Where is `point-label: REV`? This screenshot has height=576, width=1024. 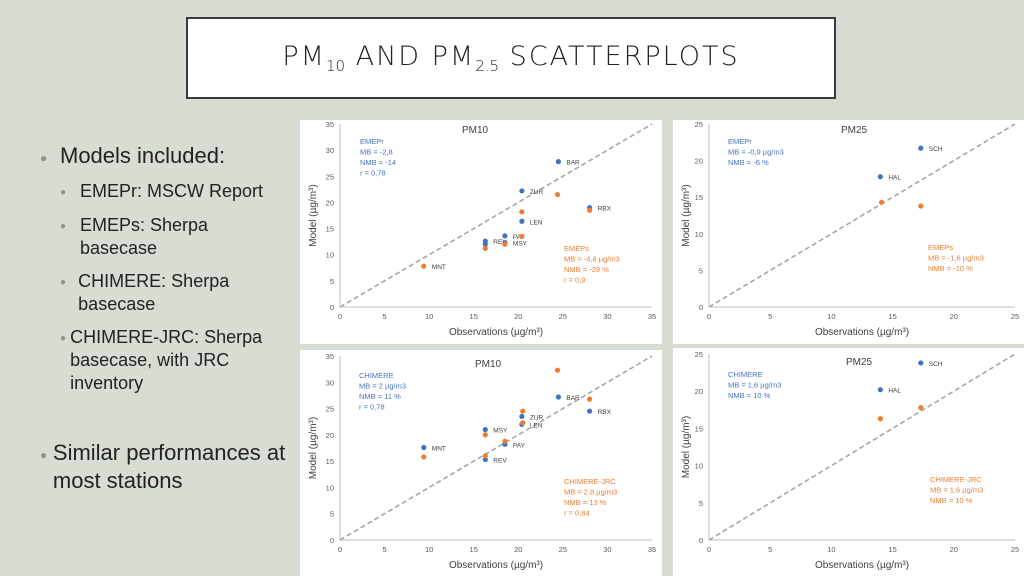
point-label: REV is located at coordinates (500, 461).